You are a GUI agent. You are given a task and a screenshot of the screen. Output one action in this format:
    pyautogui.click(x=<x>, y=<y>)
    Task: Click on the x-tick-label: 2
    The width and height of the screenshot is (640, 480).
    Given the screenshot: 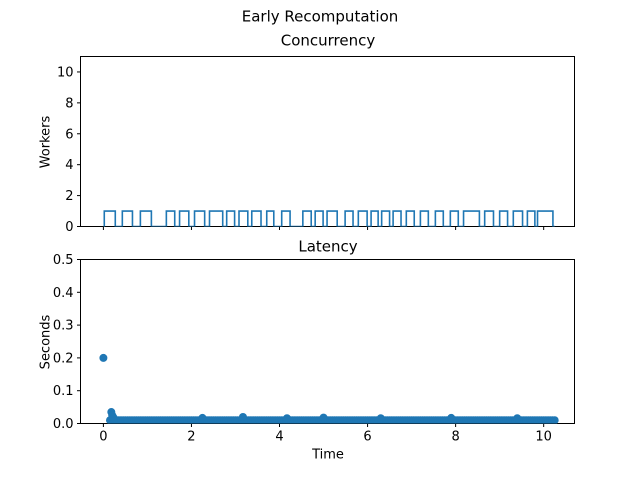 What is the action you would take?
    pyautogui.click(x=191, y=437)
    